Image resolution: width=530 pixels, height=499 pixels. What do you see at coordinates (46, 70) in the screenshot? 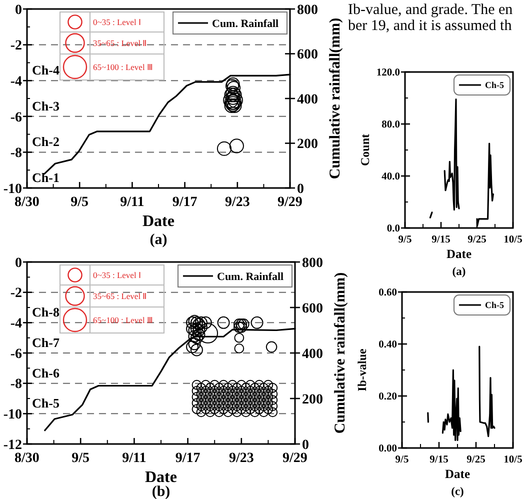
I see `ref-line-label: Ch-4` at bounding box center [46, 70].